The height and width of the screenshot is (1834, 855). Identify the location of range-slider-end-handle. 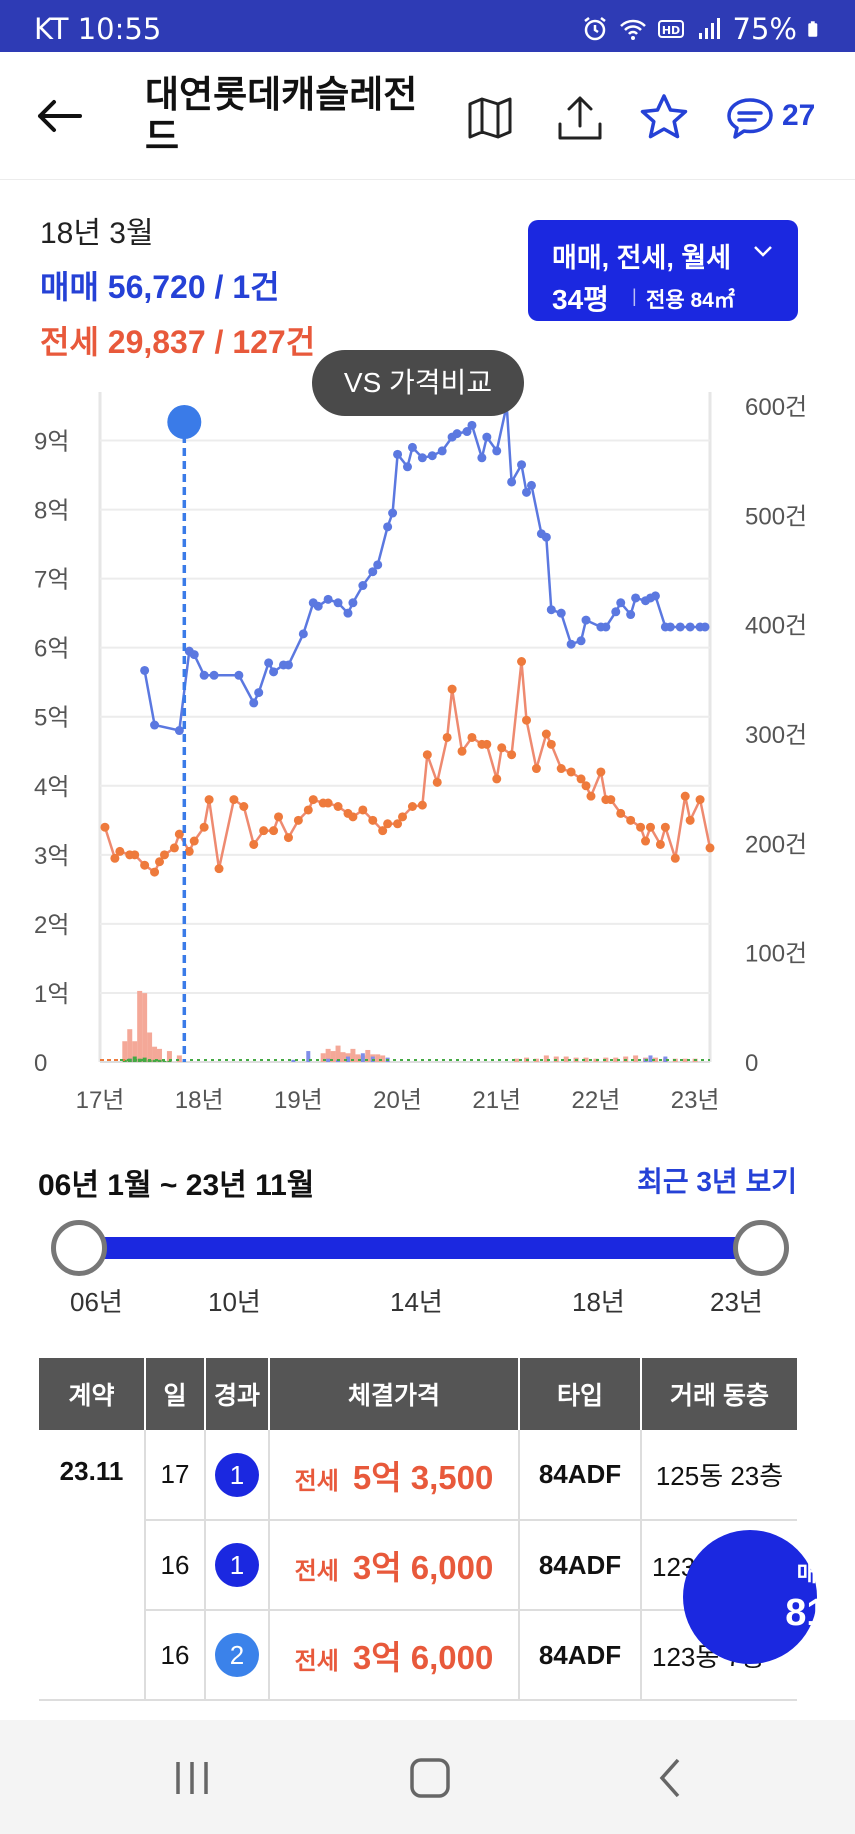
(761, 1248).